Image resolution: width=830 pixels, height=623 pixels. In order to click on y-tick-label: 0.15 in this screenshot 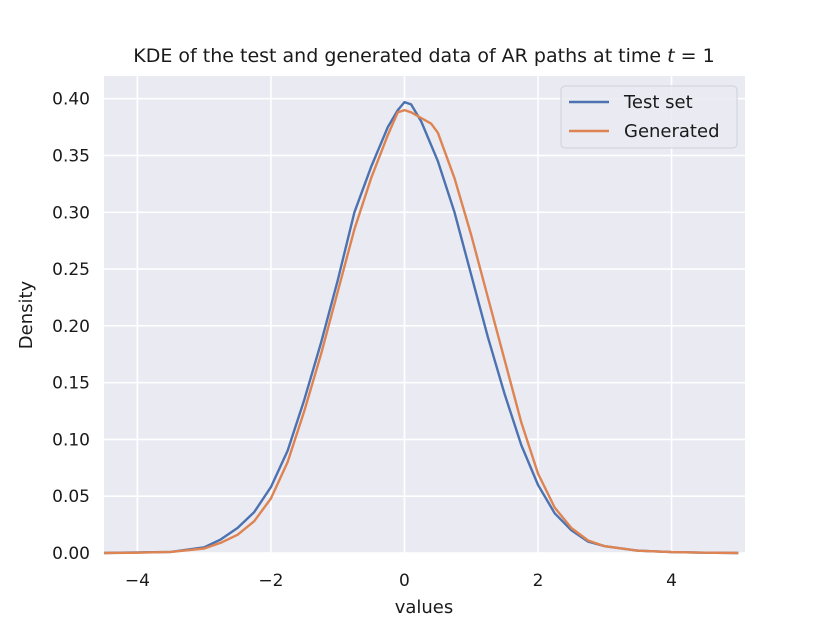, I will do `click(71, 384)`.